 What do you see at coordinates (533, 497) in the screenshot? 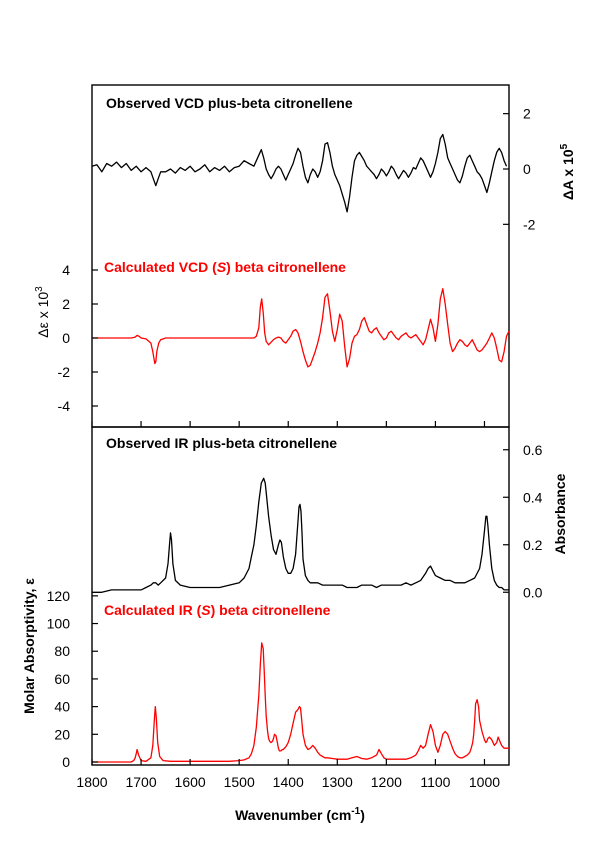
I see `ir-right-tick-label: 0.4` at bounding box center [533, 497].